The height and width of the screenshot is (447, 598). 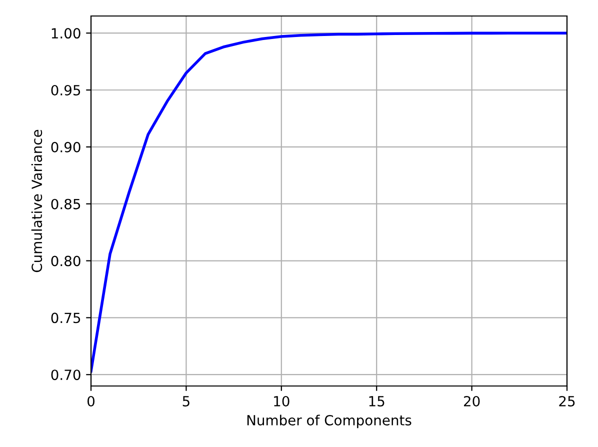 What do you see at coordinates (65, 261) in the screenshot?
I see `y-tick-label: 0.80` at bounding box center [65, 261].